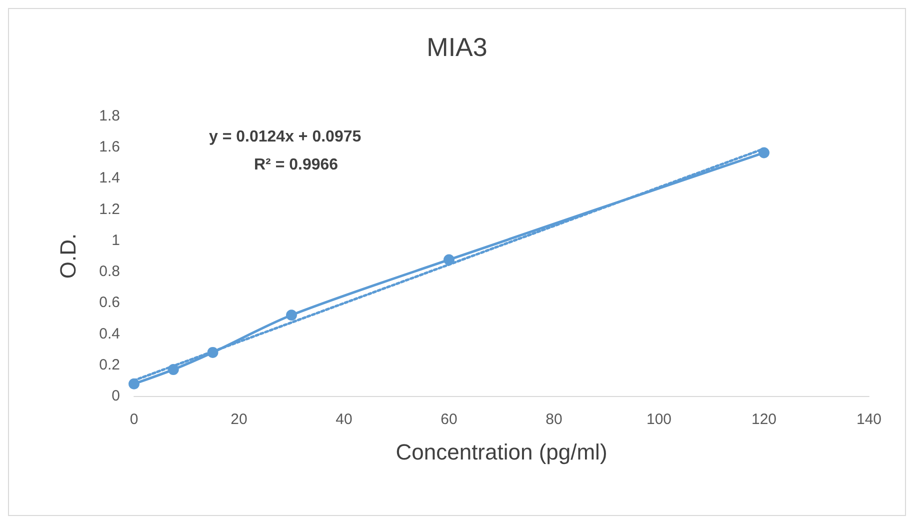  Describe the element at coordinates (109, 271) in the screenshot. I see `y-tick-label: 0.8` at that location.